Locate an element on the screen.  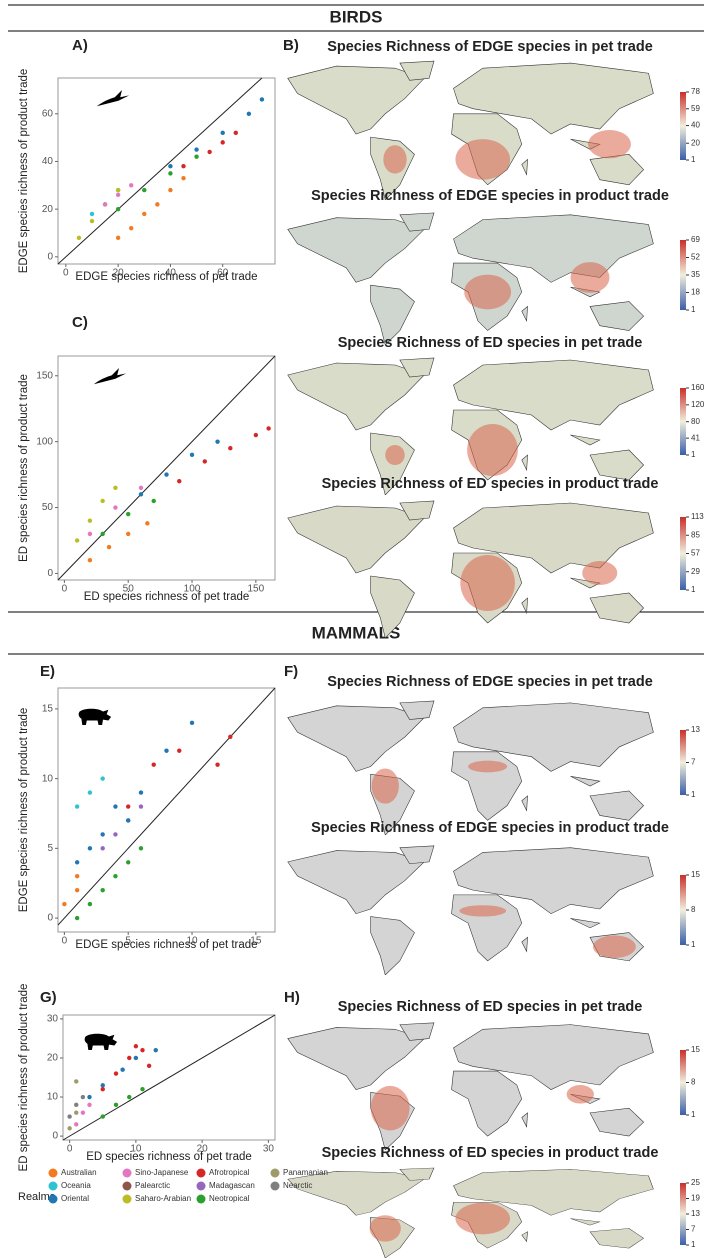
legend-label: Neotropical is located at coordinates (229, 1198).